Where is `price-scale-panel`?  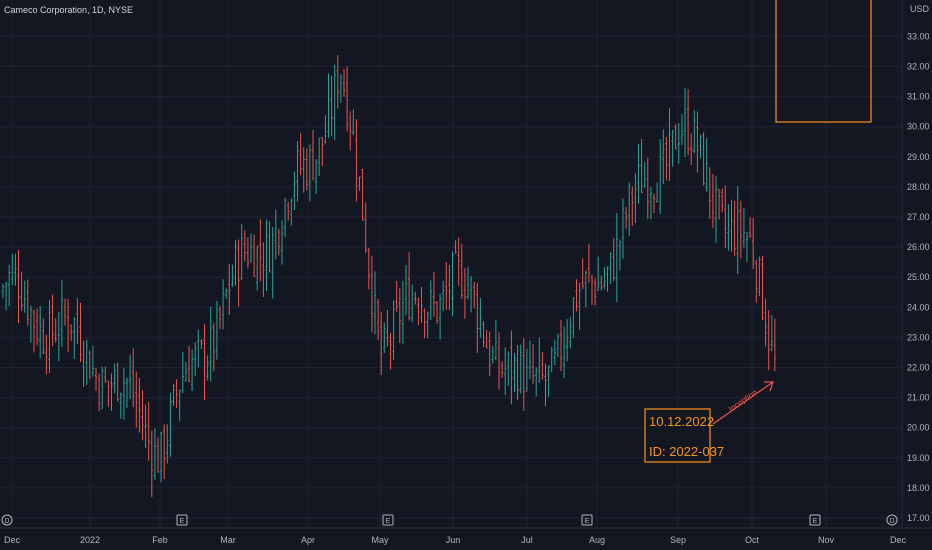
price-scale-panel is located at coordinates (917, 275).